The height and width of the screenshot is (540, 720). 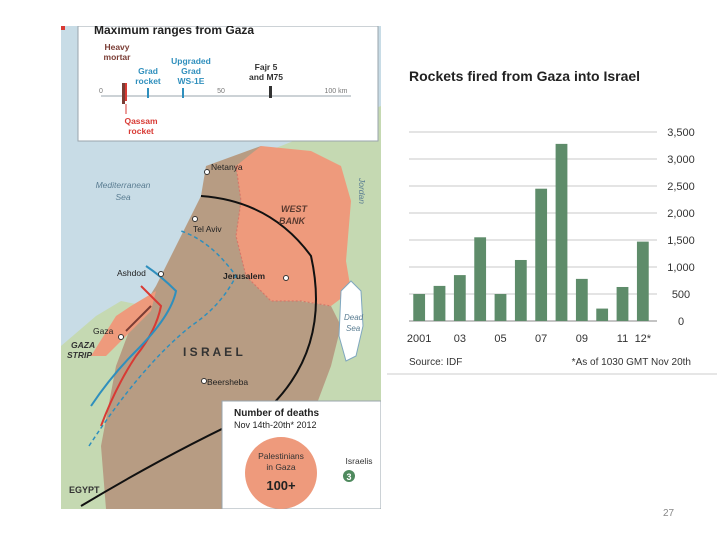 What do you see at coordinates (138, 318) in the screenshot?
I see `mortar-range-arc` at bounding box center [138, 318].